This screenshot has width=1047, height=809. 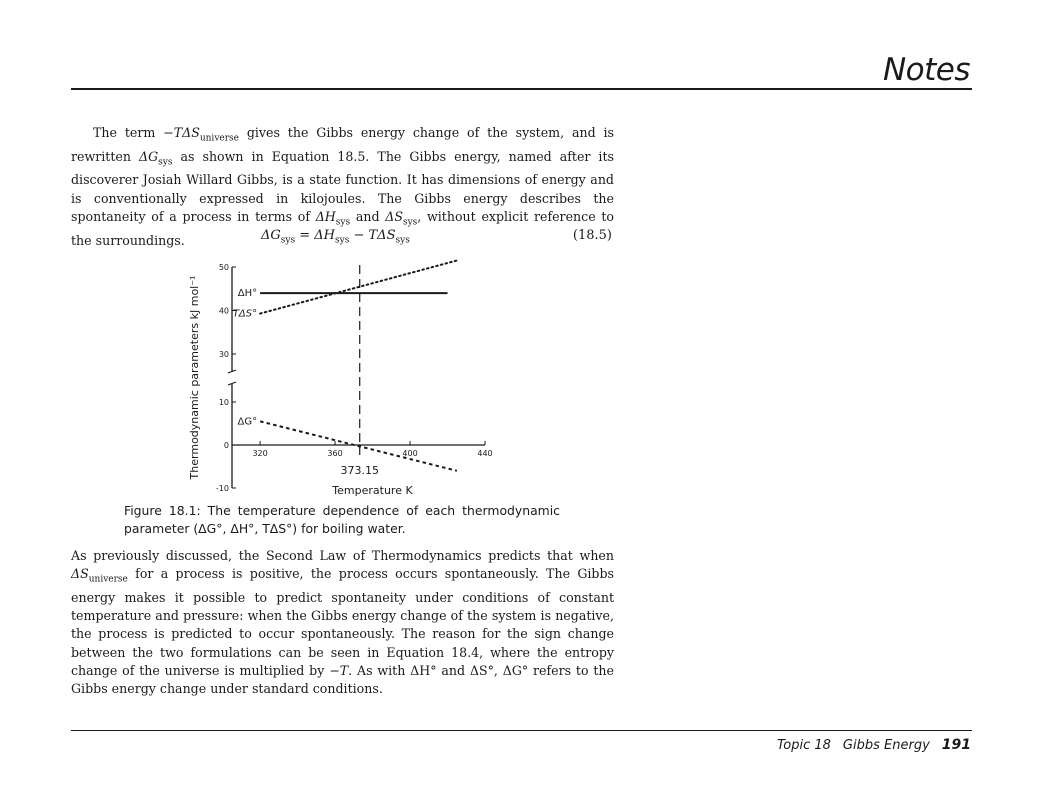 What do you see at coordinates (926, 70) in the screenshot?
I see `page-header-notes: Notes` at bounding box center [926, 70].